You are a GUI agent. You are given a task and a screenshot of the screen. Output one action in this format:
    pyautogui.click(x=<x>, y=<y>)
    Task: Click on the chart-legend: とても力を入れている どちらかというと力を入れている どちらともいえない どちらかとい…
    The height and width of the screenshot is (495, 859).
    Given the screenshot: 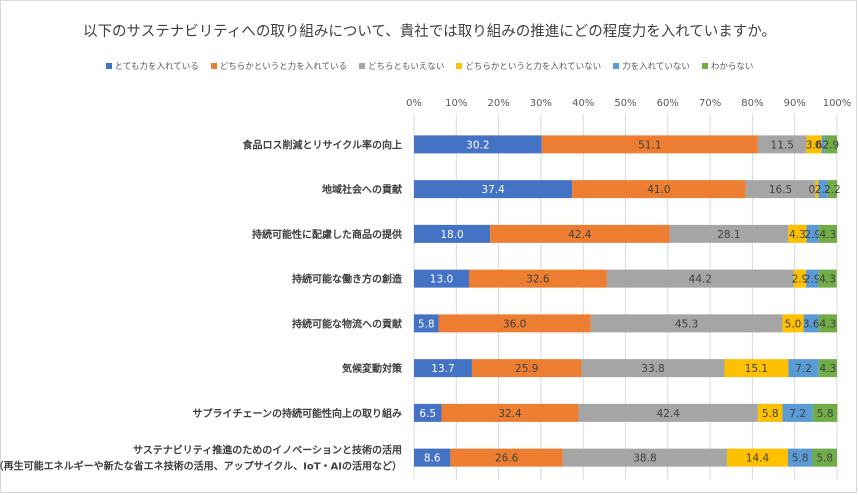 What is the action you would take?
    pyautogui.click(x=429, y=66)
    